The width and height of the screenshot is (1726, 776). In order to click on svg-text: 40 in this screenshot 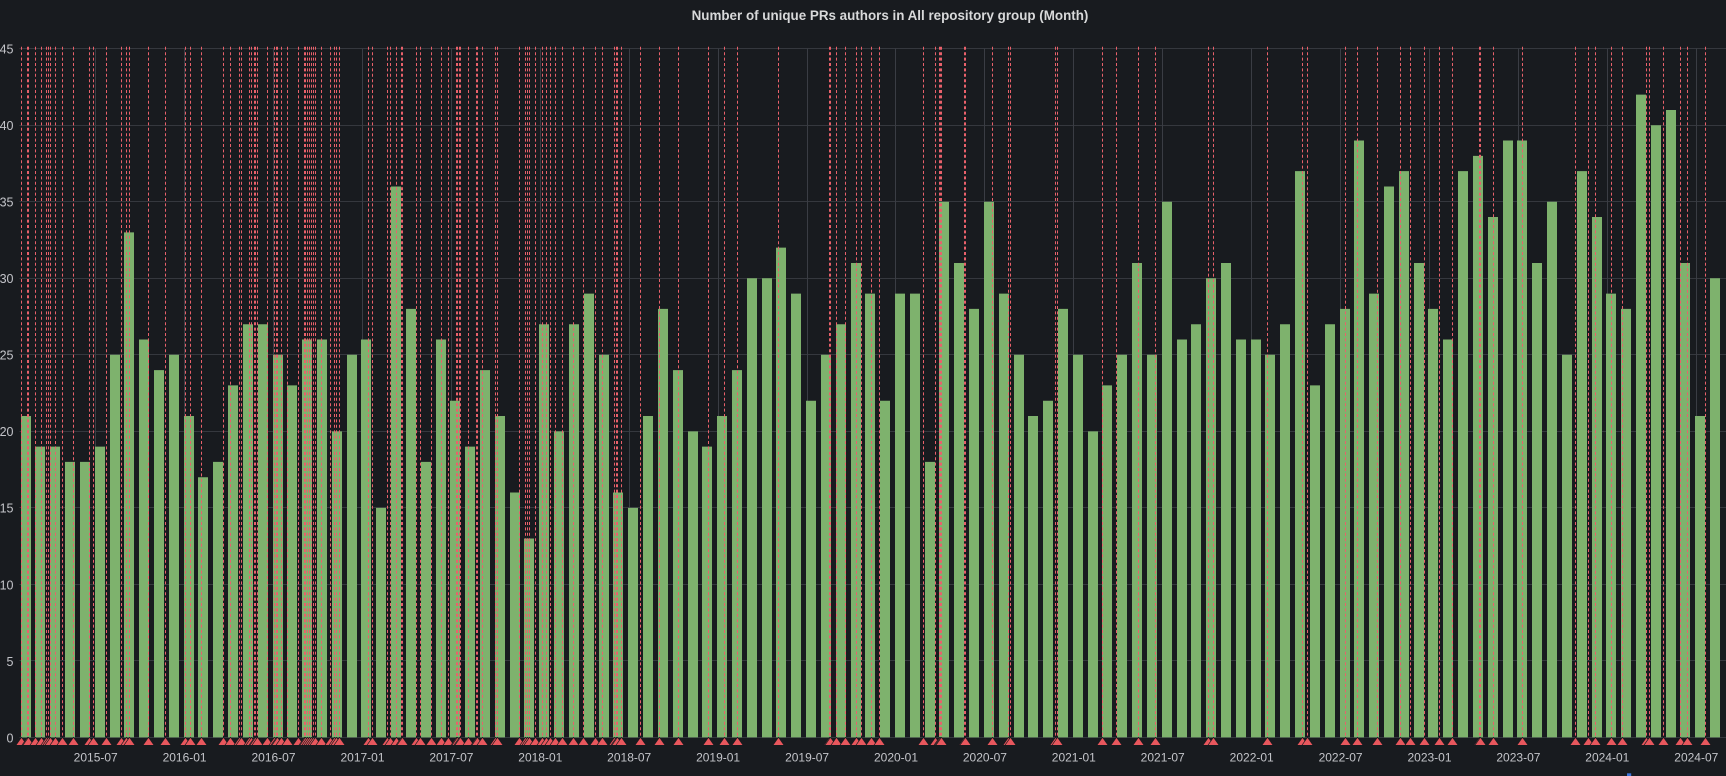, I will do `click(7, 126)`.